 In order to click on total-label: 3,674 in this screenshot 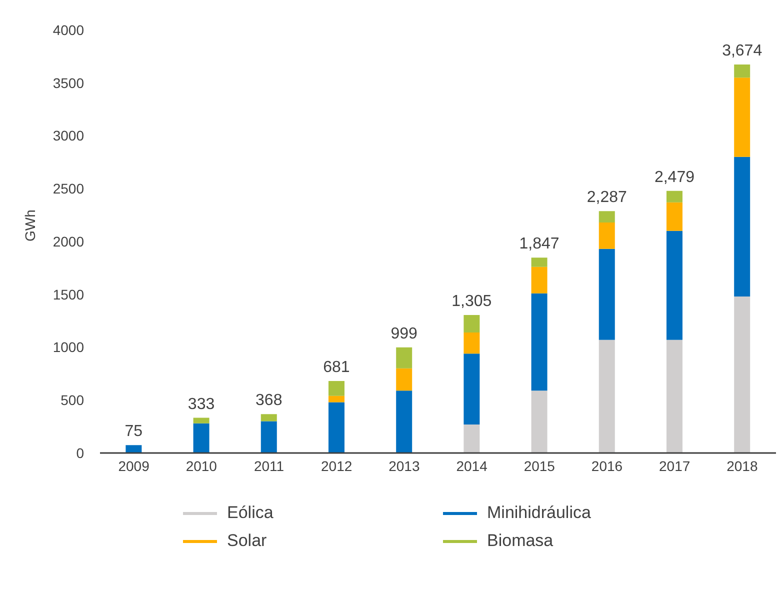, I will do `click(742, 51)`.